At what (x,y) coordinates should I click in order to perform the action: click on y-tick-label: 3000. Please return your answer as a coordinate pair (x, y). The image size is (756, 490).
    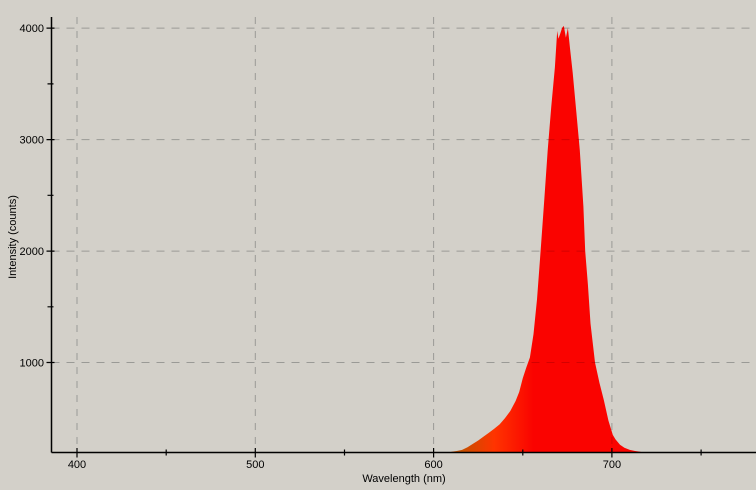
    Looking at the image, I should click on (32, 141).